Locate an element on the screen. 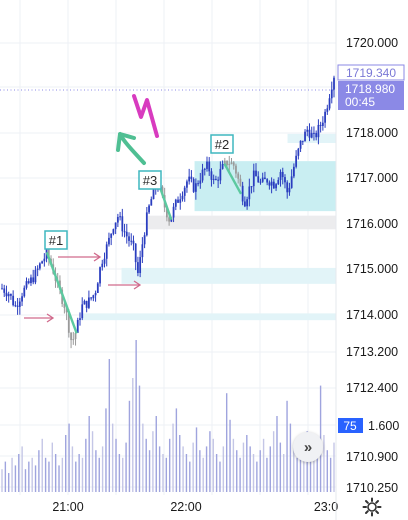 The width and height of the screenshot is (408, 520). price-tick-label: 1713.200 is located at coordinates (372, 352).